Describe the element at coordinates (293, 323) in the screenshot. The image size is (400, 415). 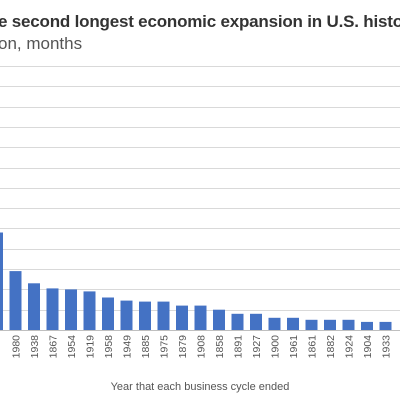
I see `bar-1961` at that location.